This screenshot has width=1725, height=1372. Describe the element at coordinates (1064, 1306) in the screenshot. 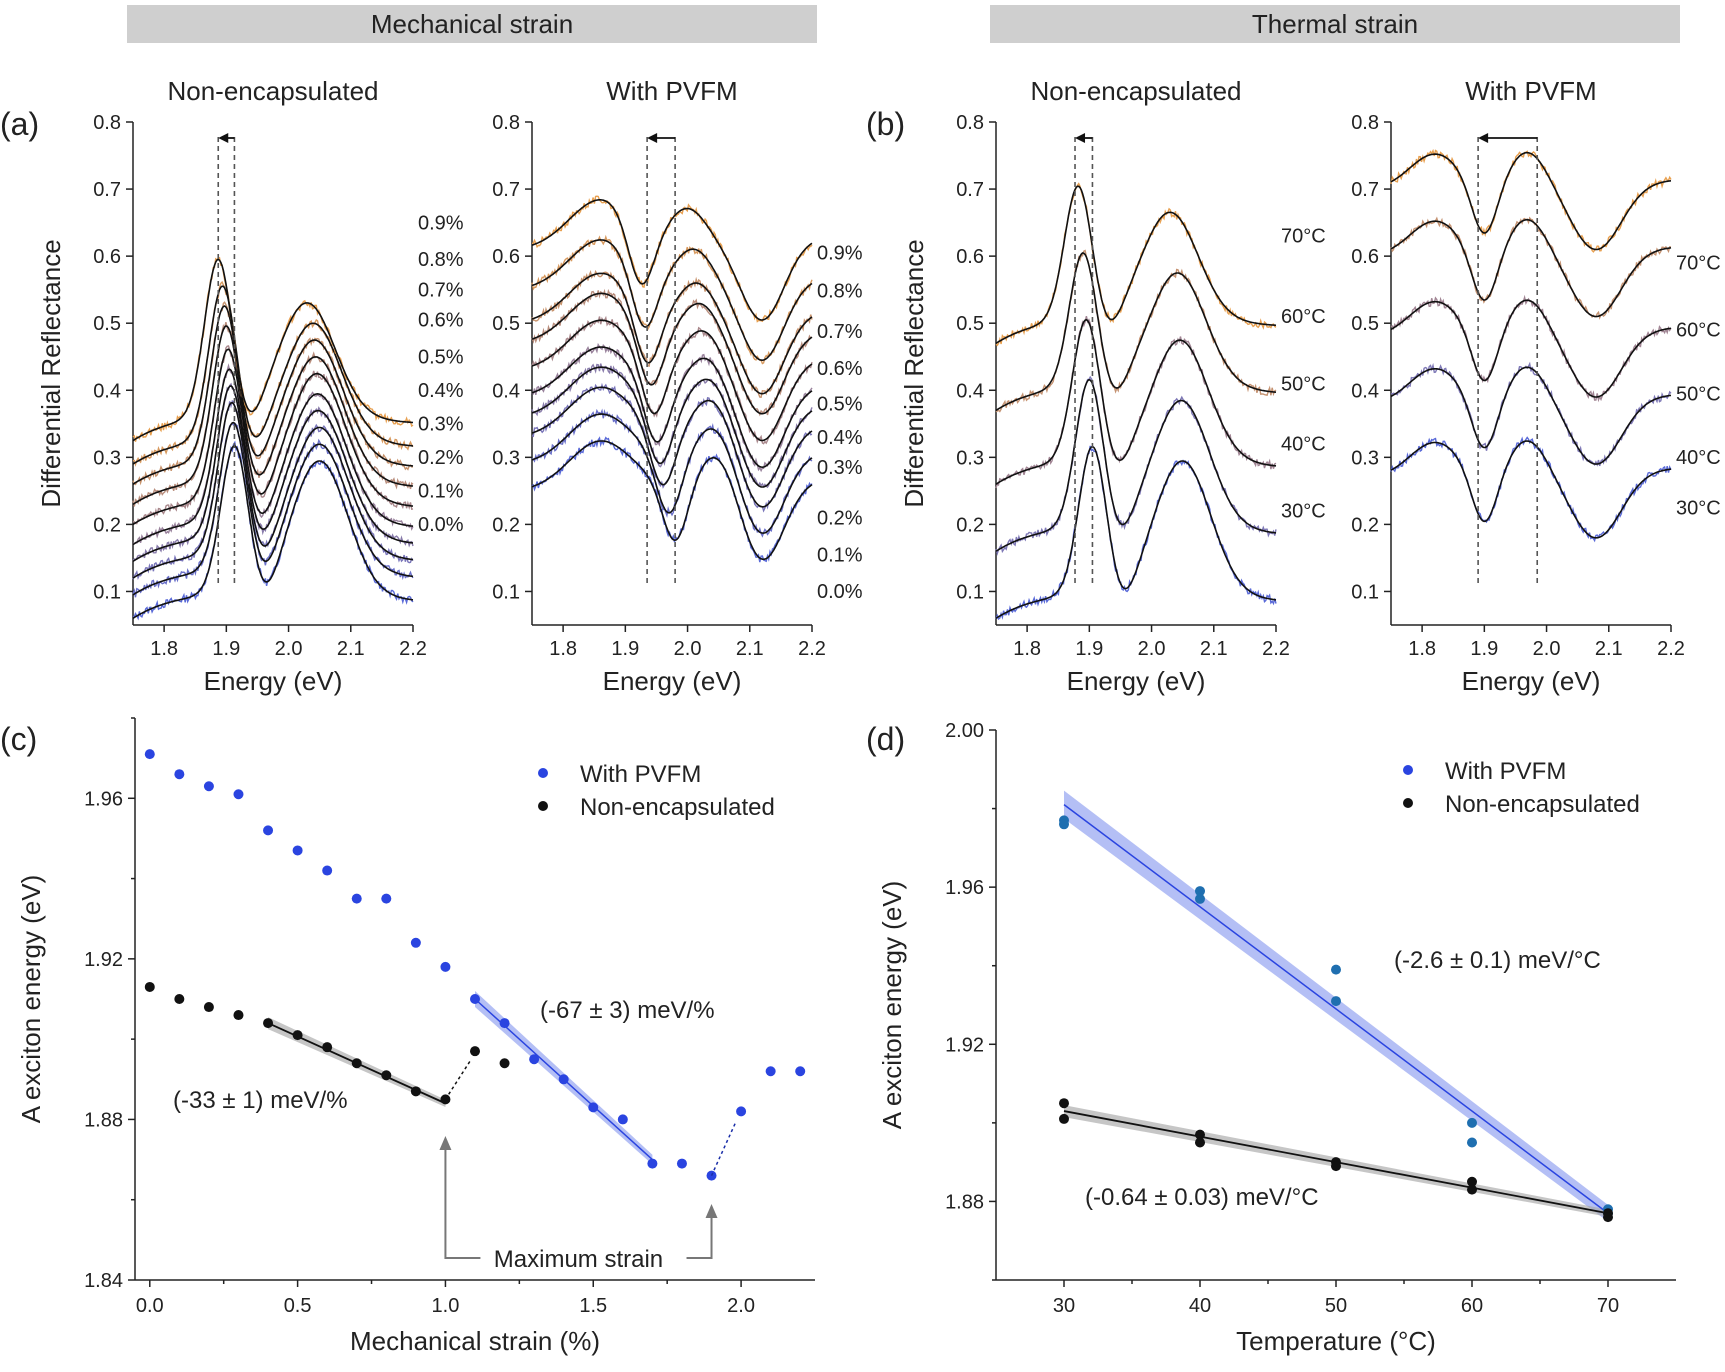

I see `x-tick-label: 30` at that location.